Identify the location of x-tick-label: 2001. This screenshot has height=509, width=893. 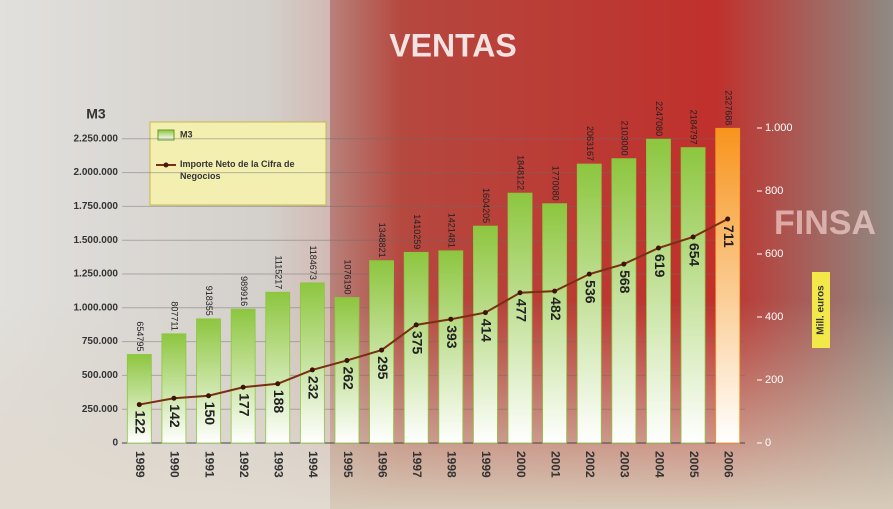
(555, 464).